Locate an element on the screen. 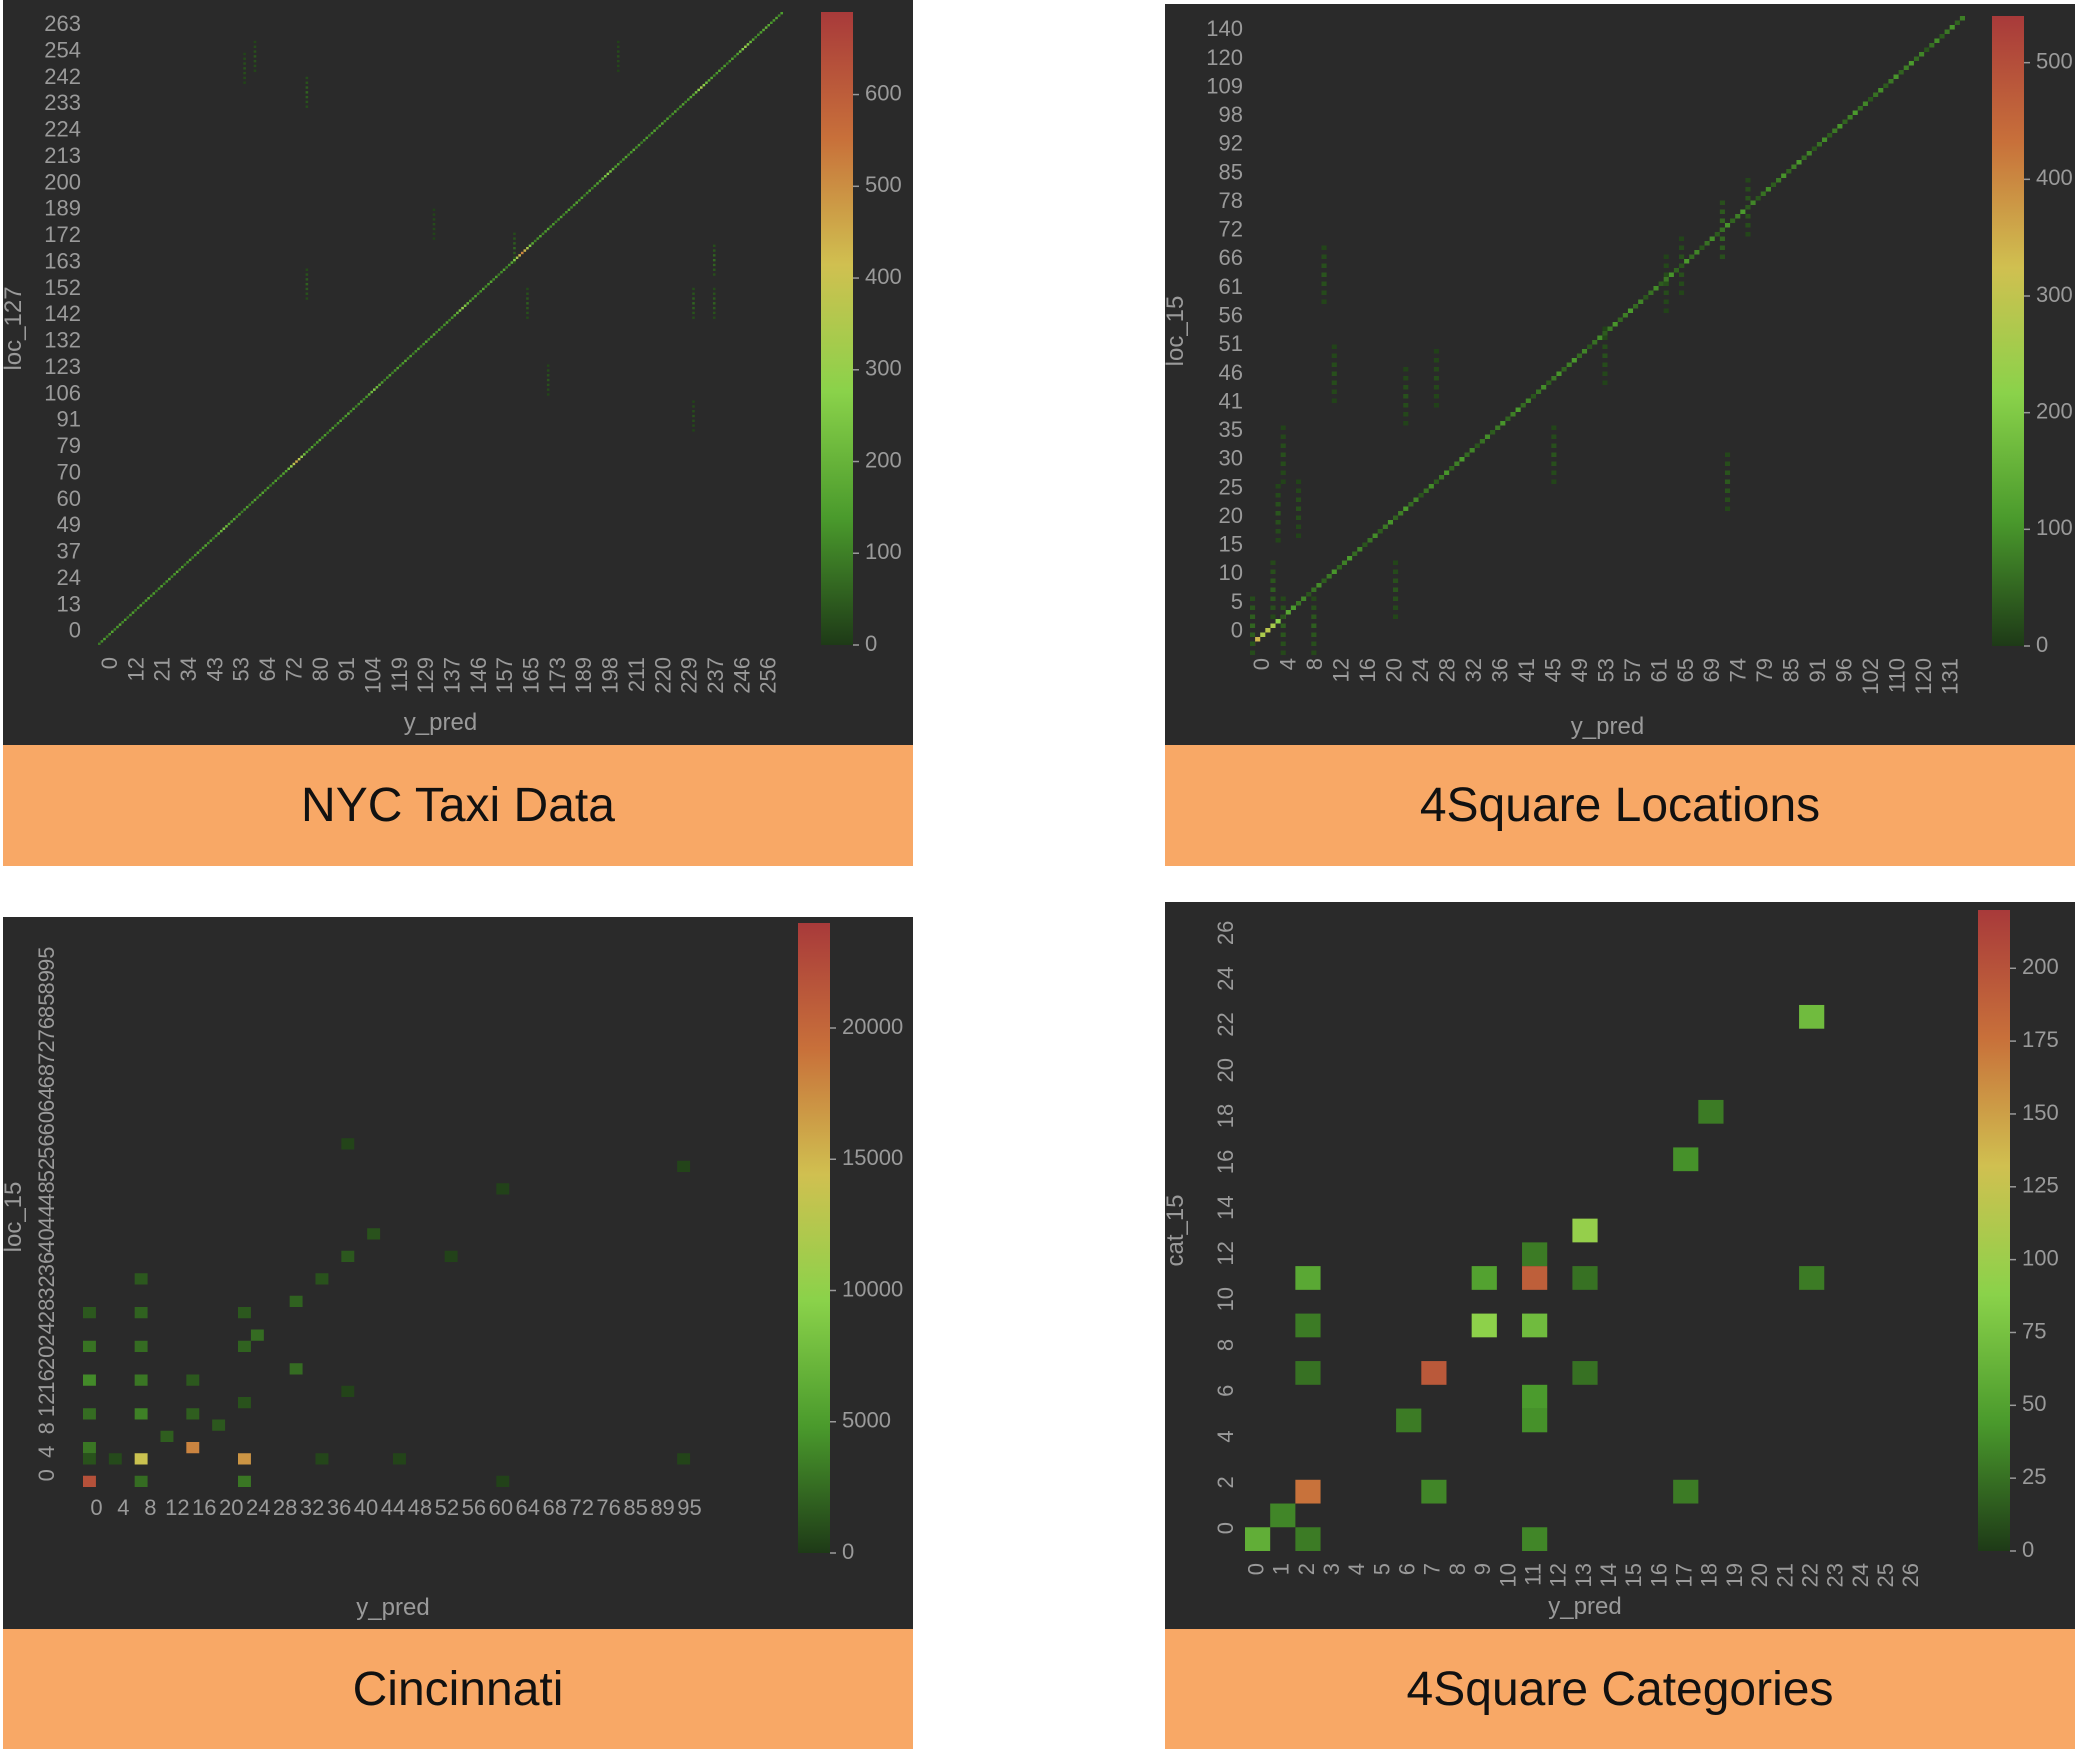  x-tick-label: 7 is located at coordinates (1432, 1569).